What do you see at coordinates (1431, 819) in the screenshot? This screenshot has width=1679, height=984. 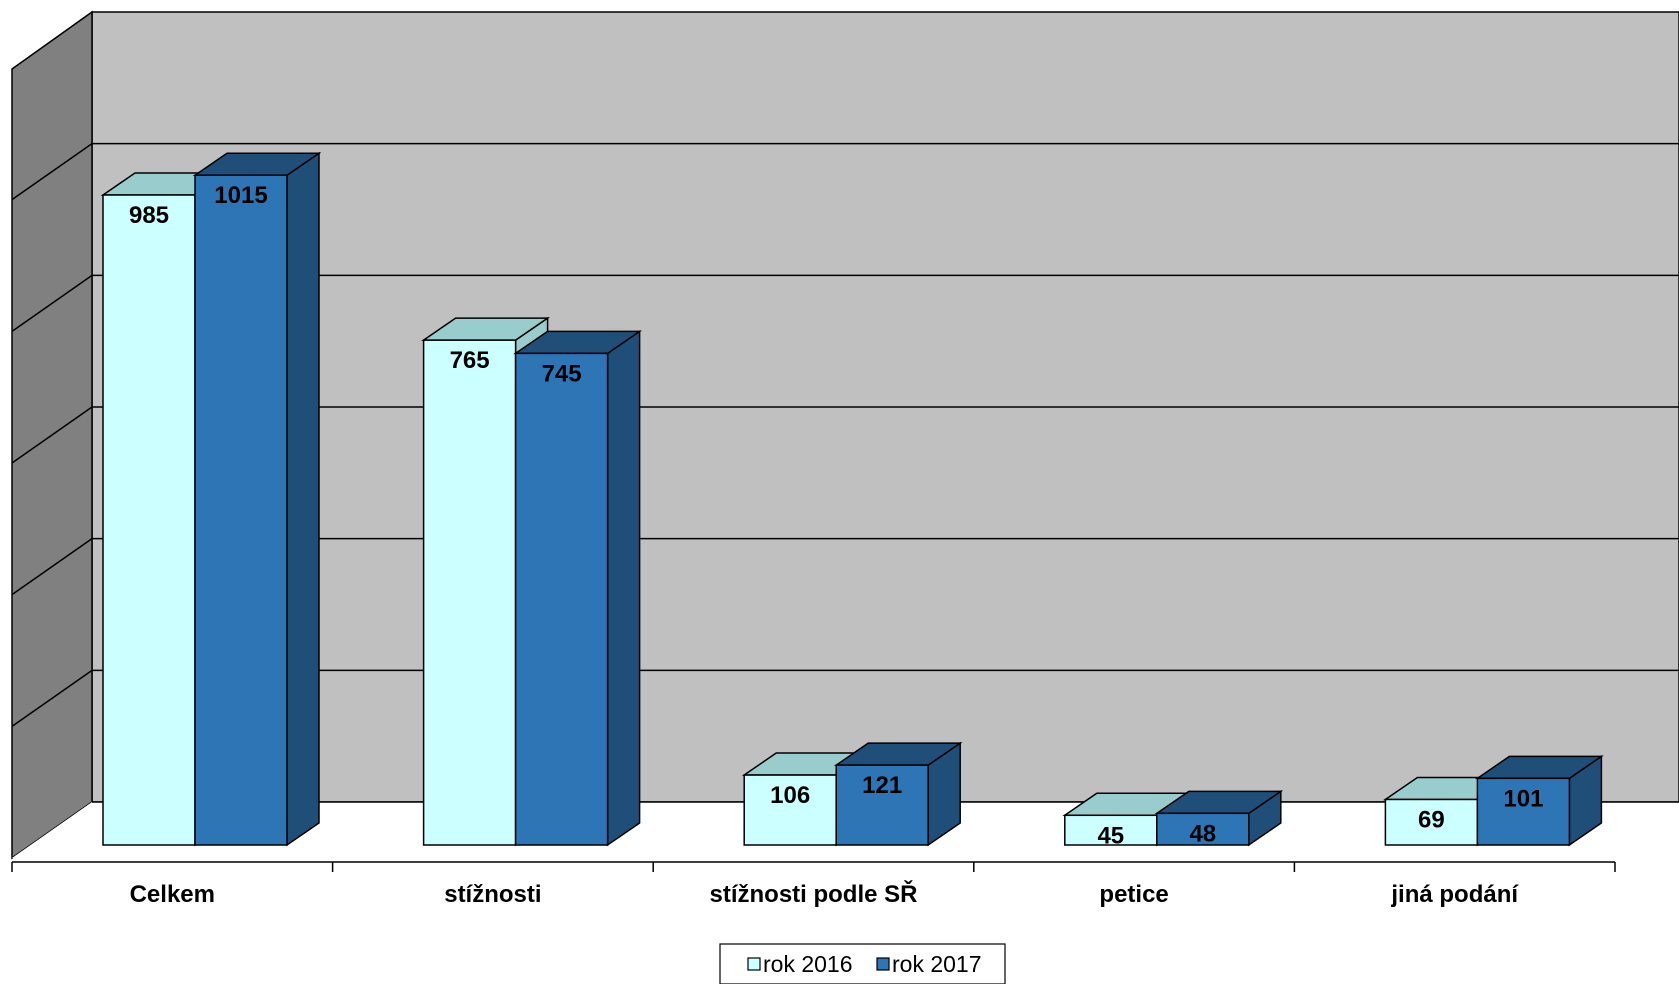 I see `data-label: 69` at bounding box center [1431, 819].